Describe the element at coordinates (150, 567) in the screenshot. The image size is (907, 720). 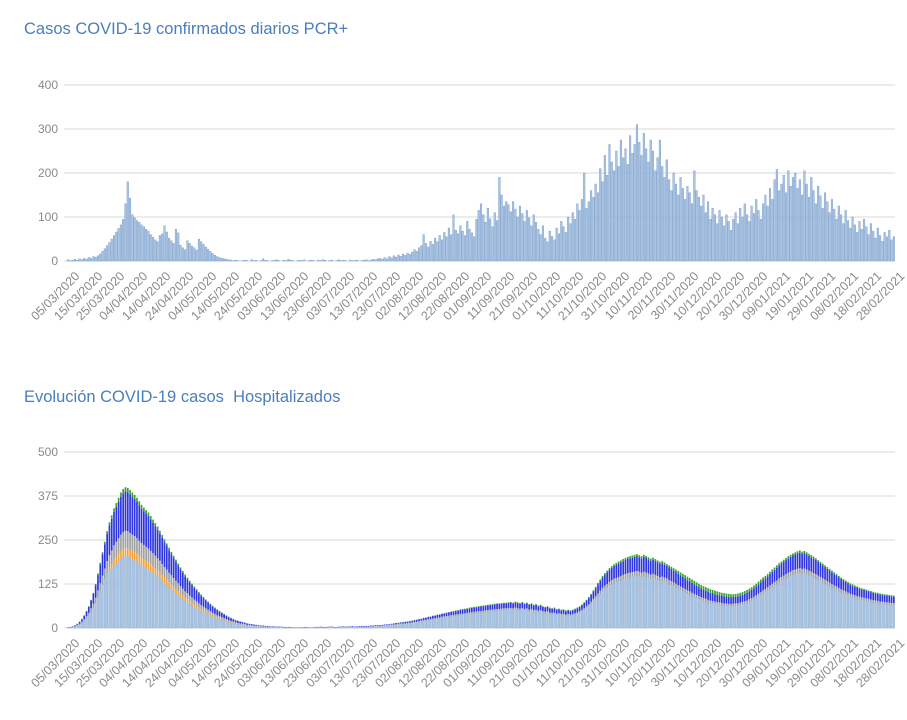
I see `bar-segment-serie-naranja` at that location.